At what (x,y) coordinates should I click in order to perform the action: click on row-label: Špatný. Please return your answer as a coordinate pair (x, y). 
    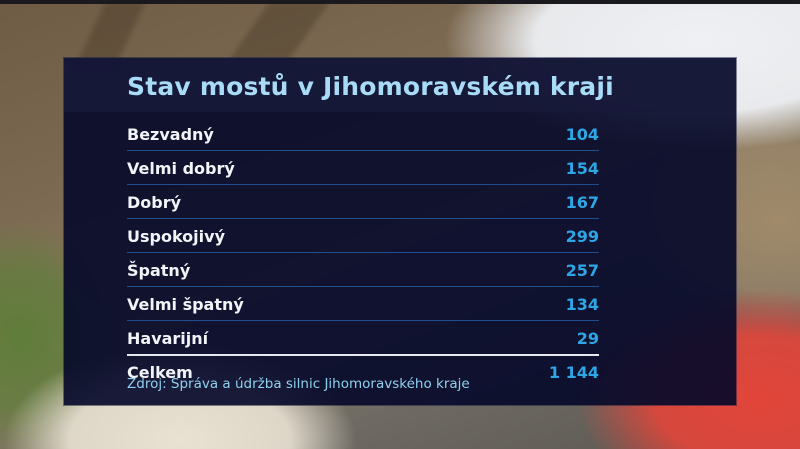
    Looking at the image, I should click on (159, 270).